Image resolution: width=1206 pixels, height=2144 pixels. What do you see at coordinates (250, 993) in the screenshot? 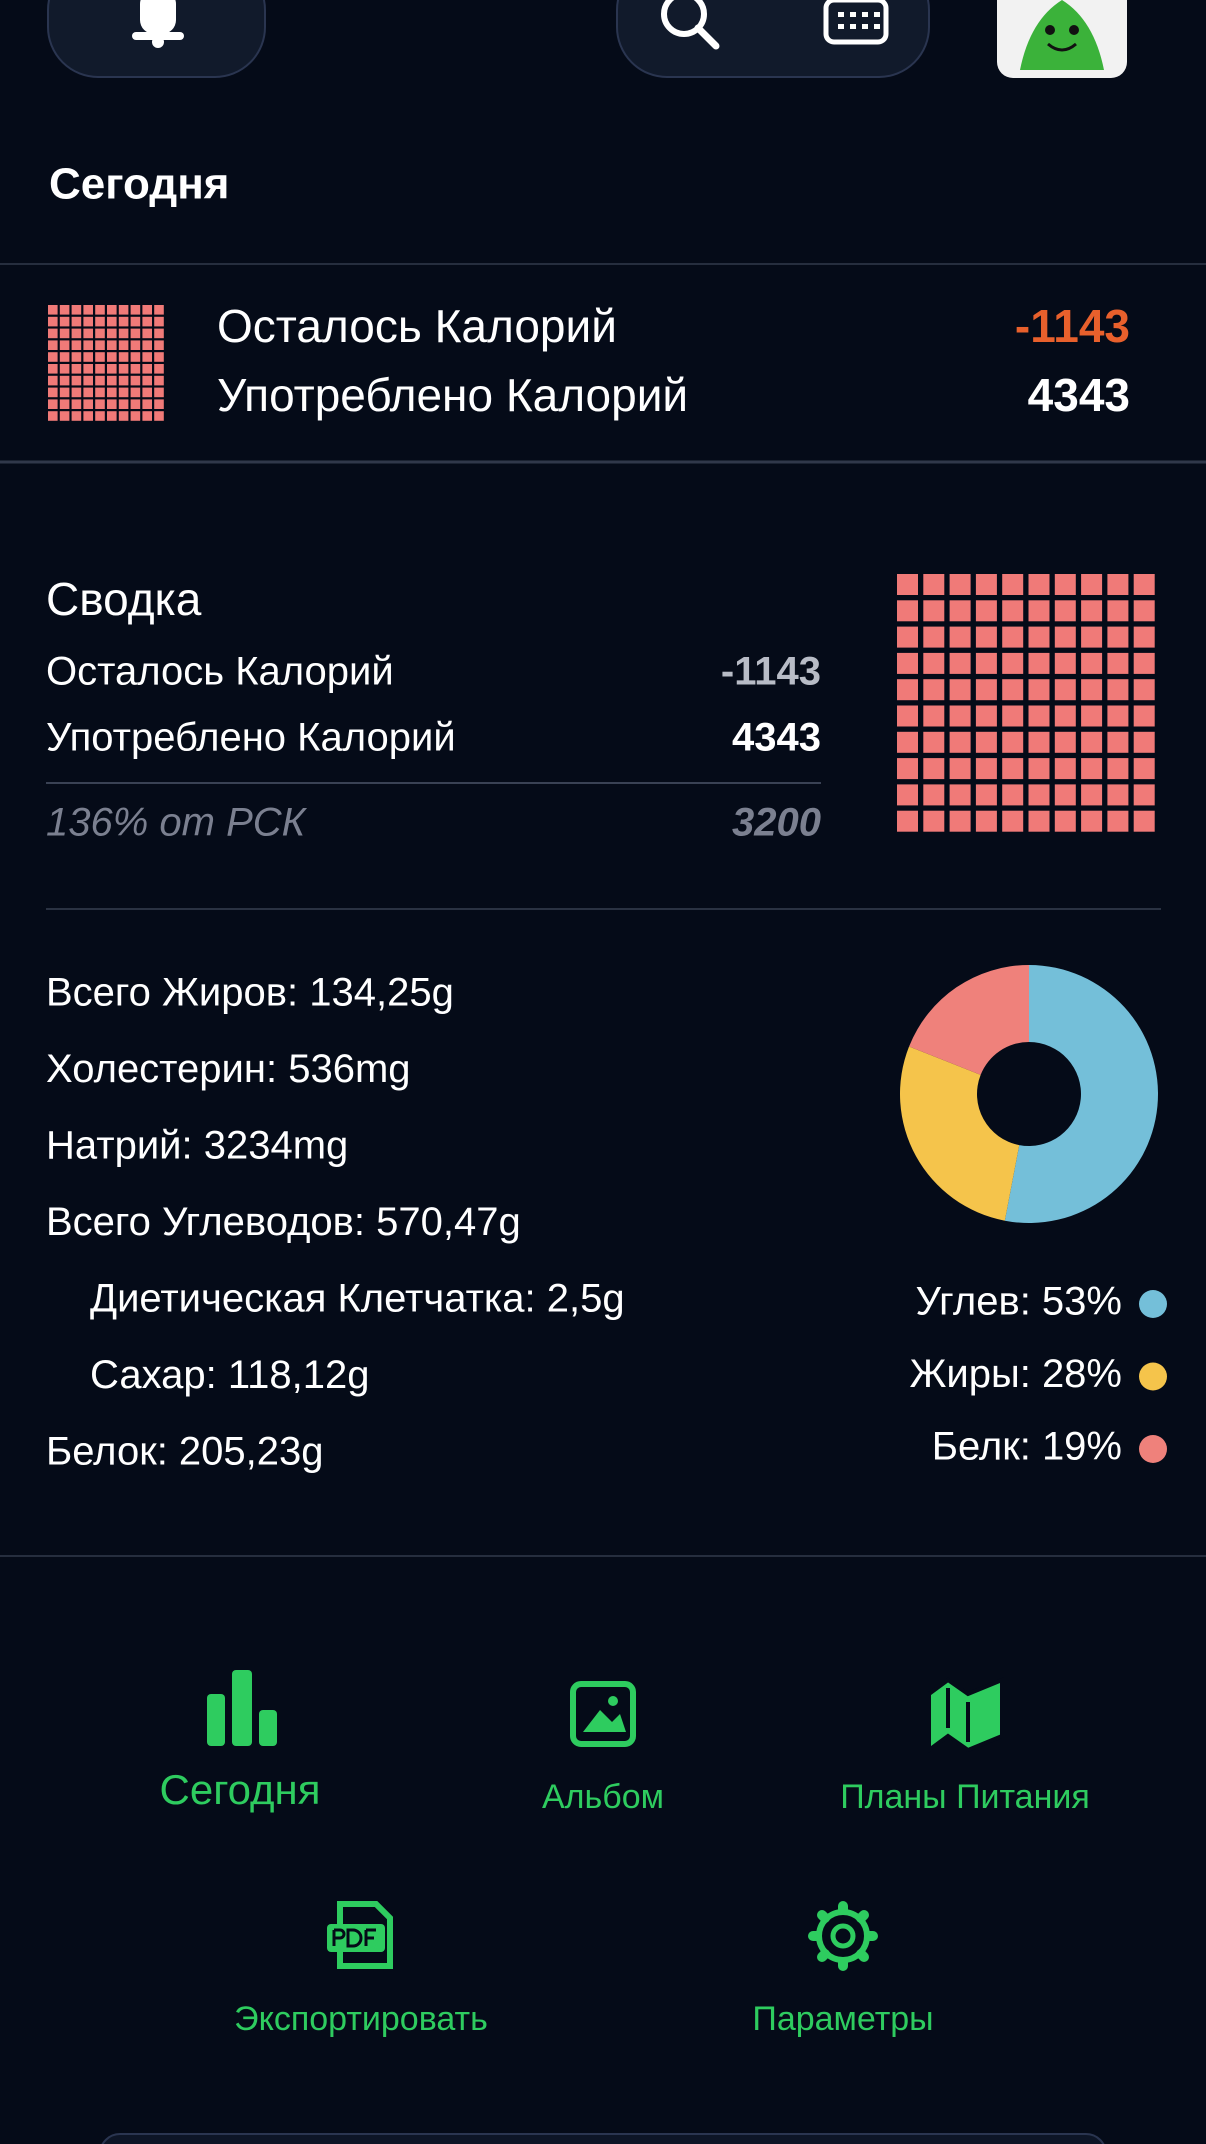
I see `nutrient: Всего Жиров: 134,25g` at bounding box center [250, 993].